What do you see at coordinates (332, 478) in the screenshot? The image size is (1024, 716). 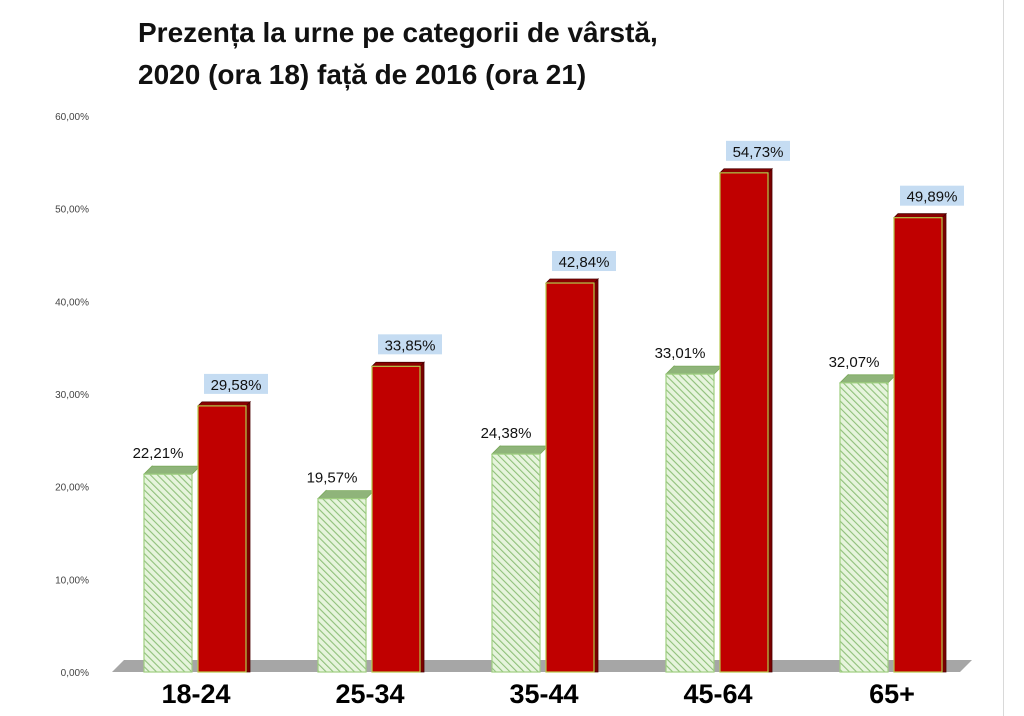 I see `data-label-2020: 19,57%` at bounding box center [332, 478].